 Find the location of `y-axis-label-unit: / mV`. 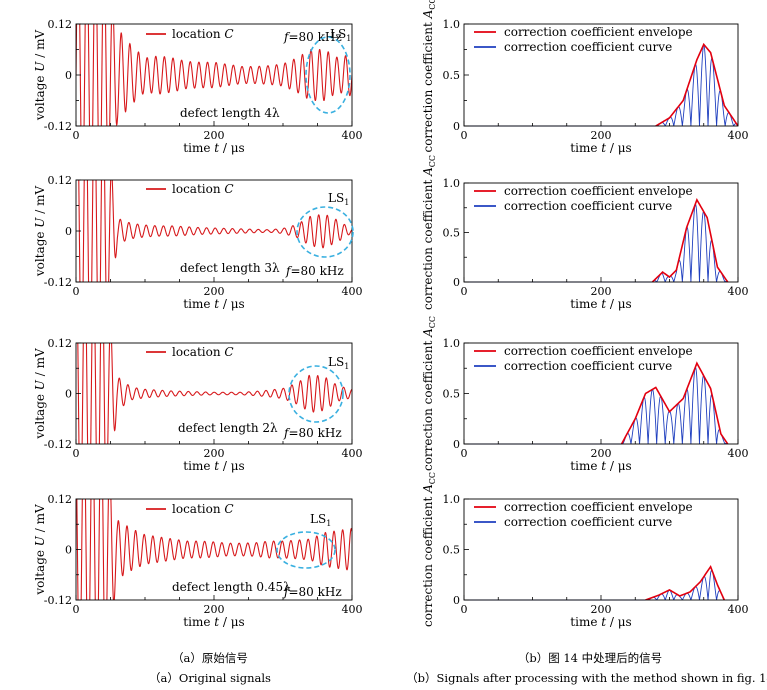

y-axis-label-unit: / mV is located at coordinates (40, 520).